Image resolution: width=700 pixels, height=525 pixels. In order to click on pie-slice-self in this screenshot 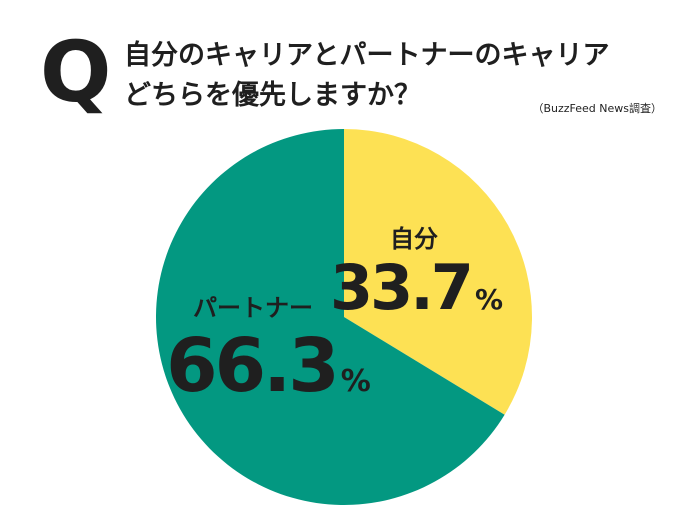, I will do `click(438, 272)`.